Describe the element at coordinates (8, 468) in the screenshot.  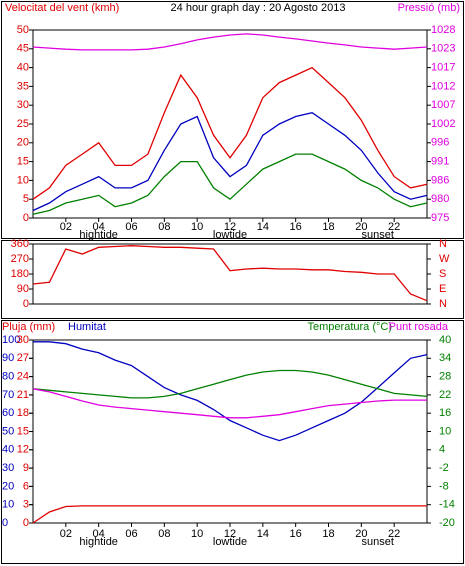
I see `y-tick-label: 30` at that location.